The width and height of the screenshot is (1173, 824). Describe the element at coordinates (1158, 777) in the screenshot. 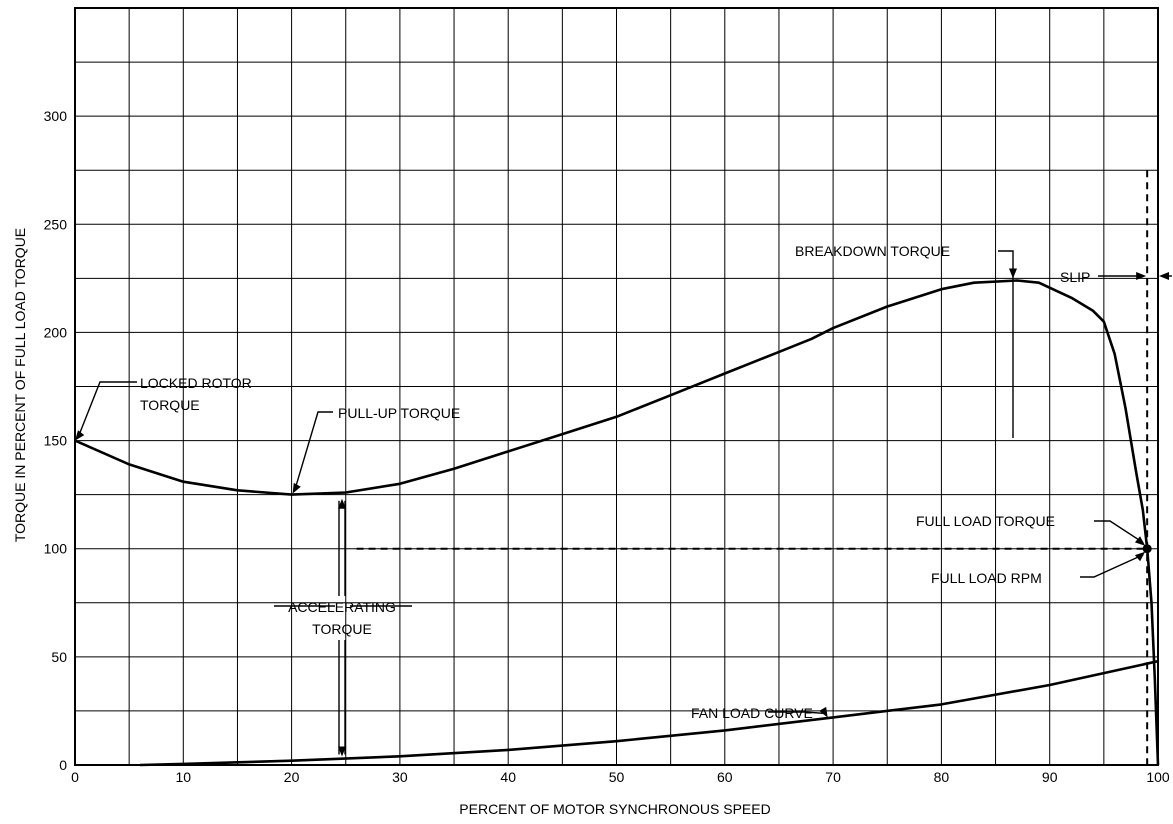

I see `x-tick-label: 100` at that location.